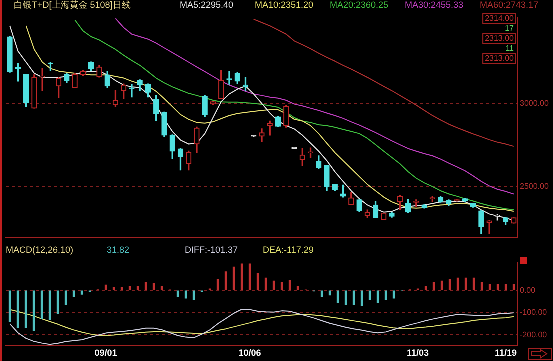  What do you see at coordinates (535, 103) in the screenshot?
I see `y-tick-label: 3000.00` at bounding box center [535, 103].